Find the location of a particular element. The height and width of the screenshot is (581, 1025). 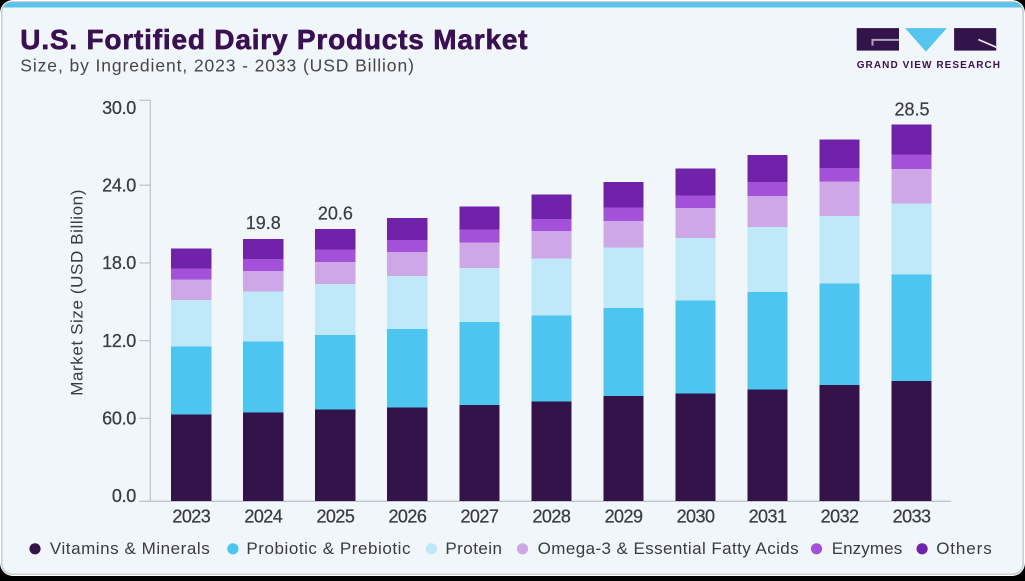

svg-text: 0.0 is located at coordinates (124, 496).